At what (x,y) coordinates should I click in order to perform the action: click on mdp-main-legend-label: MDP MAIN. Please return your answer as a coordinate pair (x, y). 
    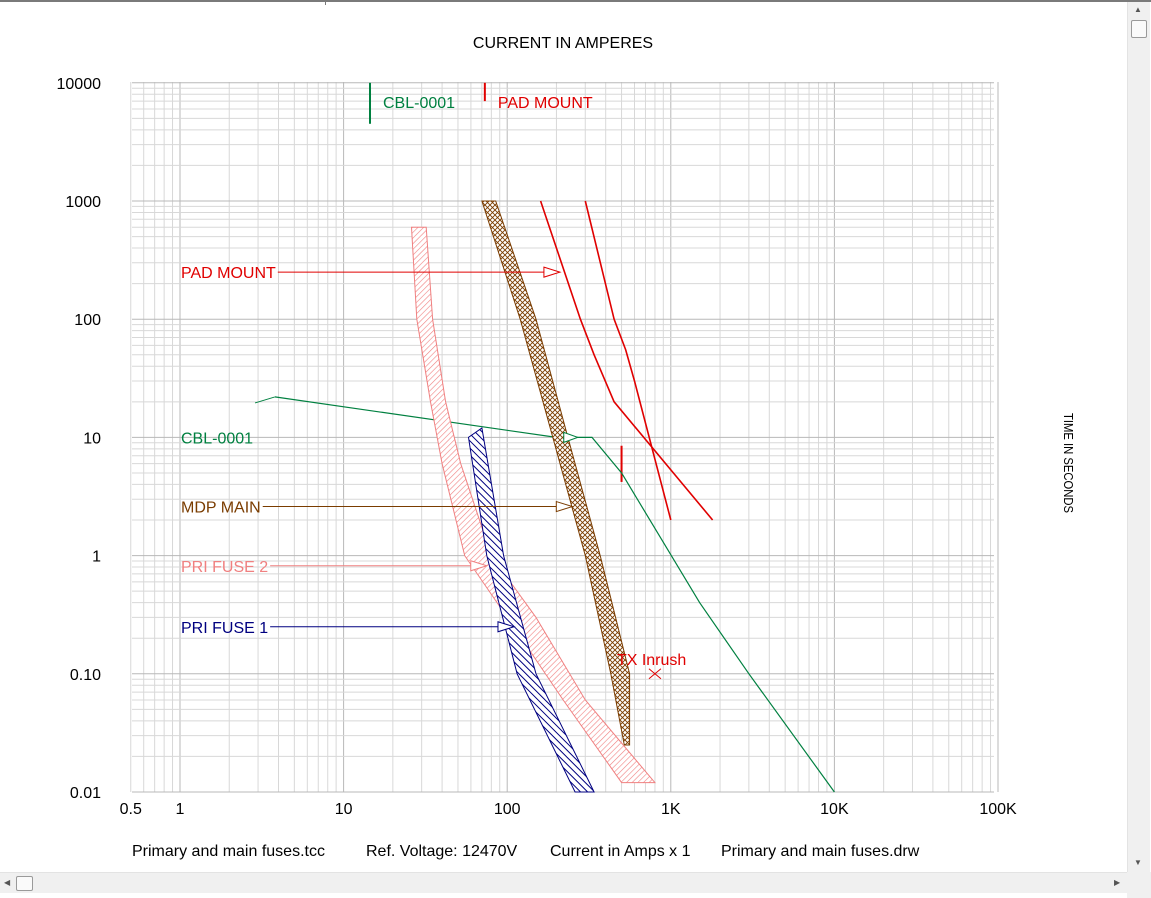
    Looking at the image, I should click on (221, 508).